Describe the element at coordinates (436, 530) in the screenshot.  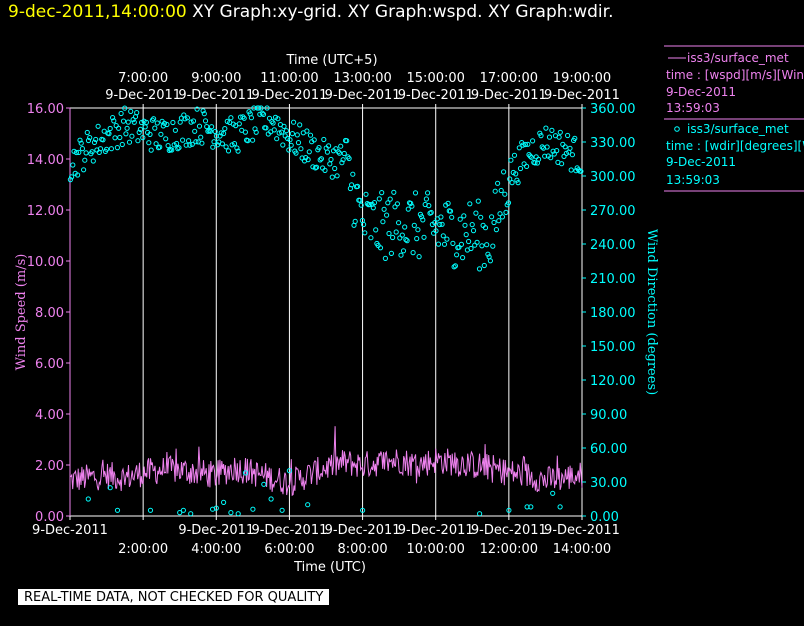
I see `bottom-tick-date: 9-Dec-2011` at that location.